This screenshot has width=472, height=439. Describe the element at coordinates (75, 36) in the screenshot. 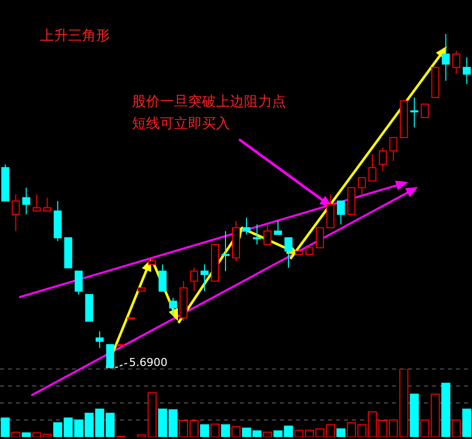

I see `chart-title: 上升三角形` at that location.